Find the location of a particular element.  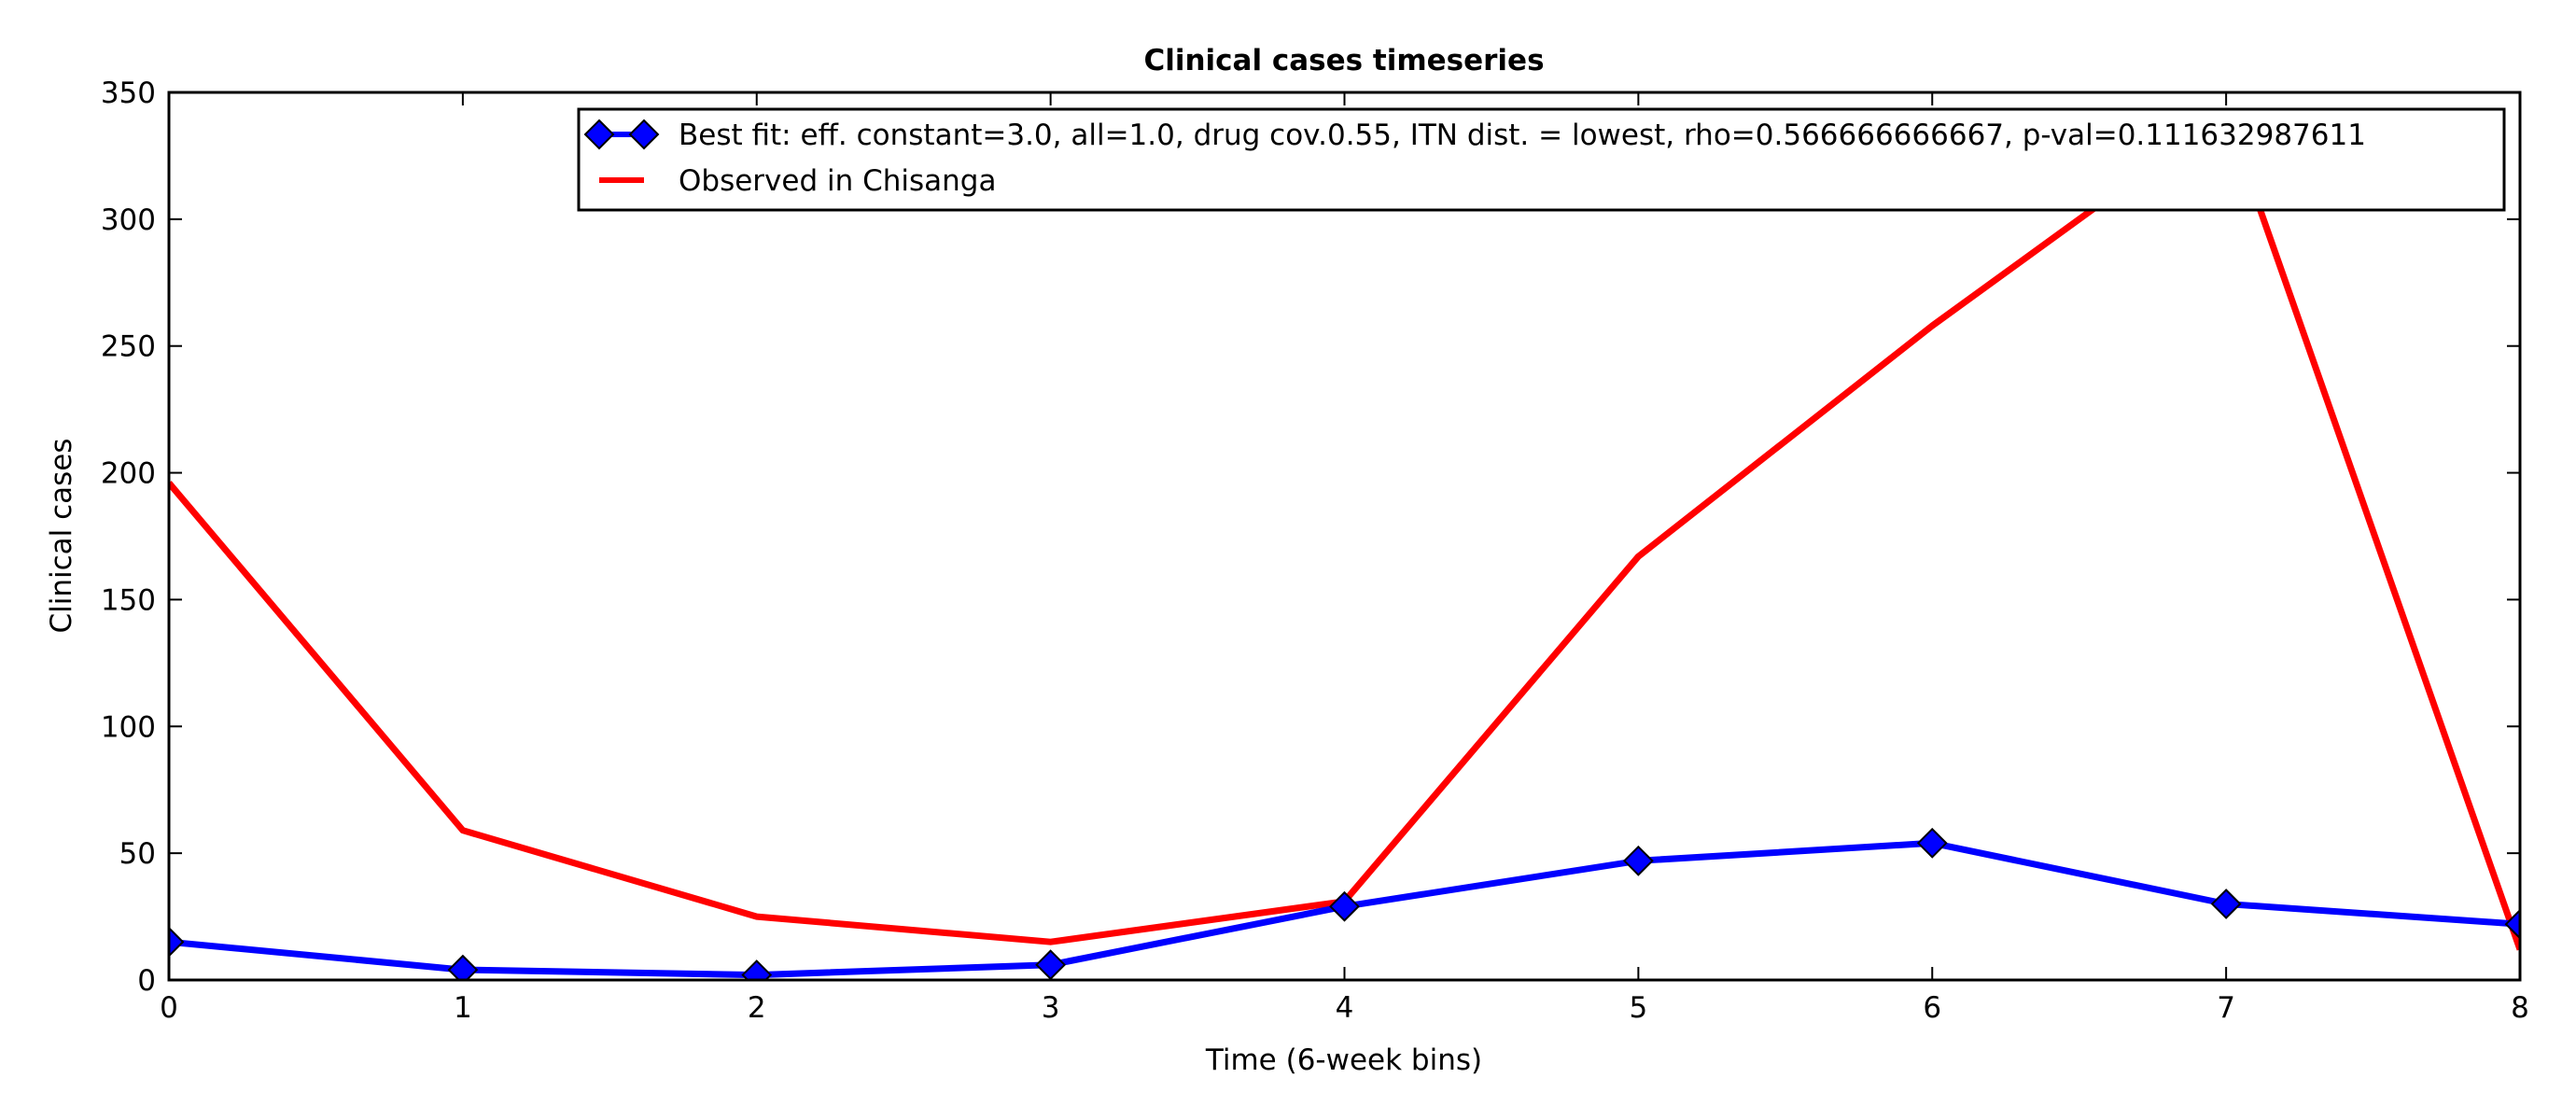

x-tick-label: 2 is located at coordinates (757, 1008).